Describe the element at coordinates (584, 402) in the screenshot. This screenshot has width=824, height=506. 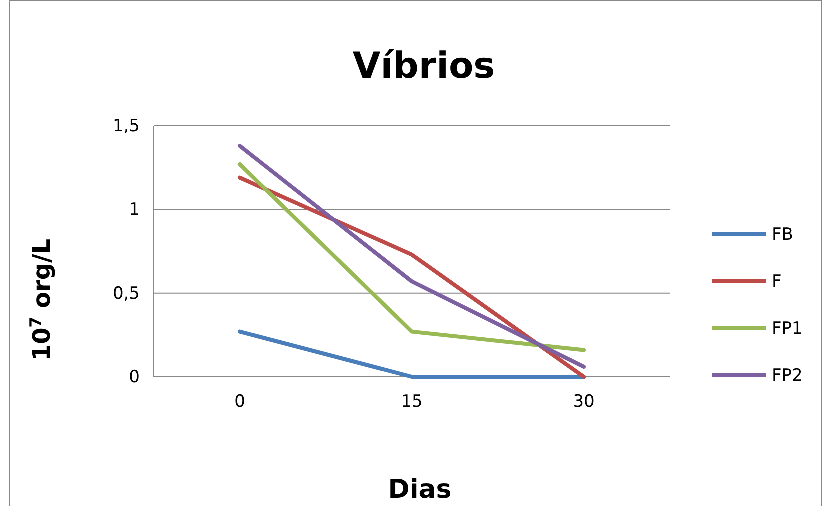
I see `x-tick-label: 30` at that location.